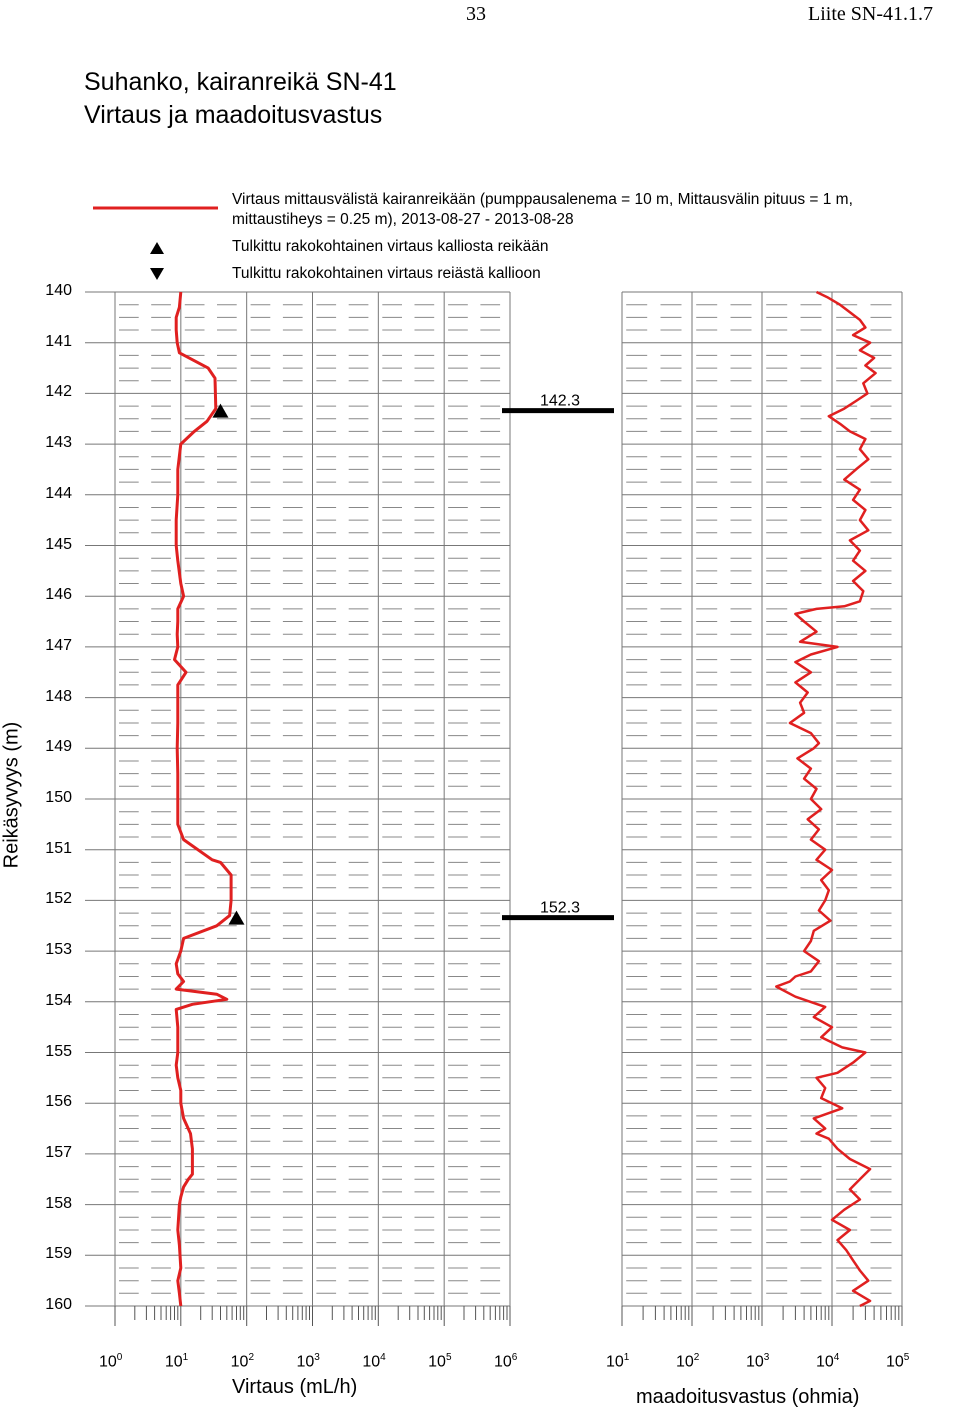  Describe the element at coordinates (295, 1387) in the screenshot. I see `x-axis-title-flow: Virtaus (mL/h)` at that location.